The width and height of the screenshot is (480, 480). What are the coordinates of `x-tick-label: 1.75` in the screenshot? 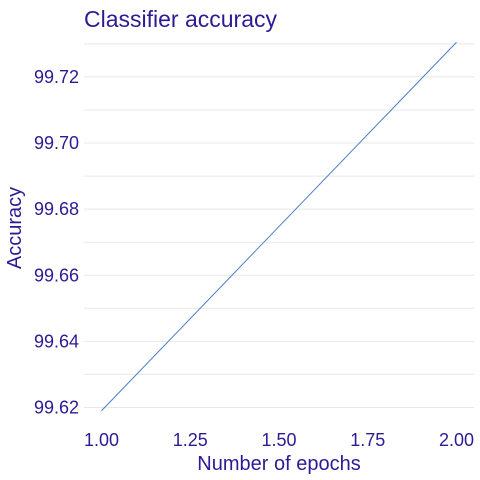 It's located at (367, 440).